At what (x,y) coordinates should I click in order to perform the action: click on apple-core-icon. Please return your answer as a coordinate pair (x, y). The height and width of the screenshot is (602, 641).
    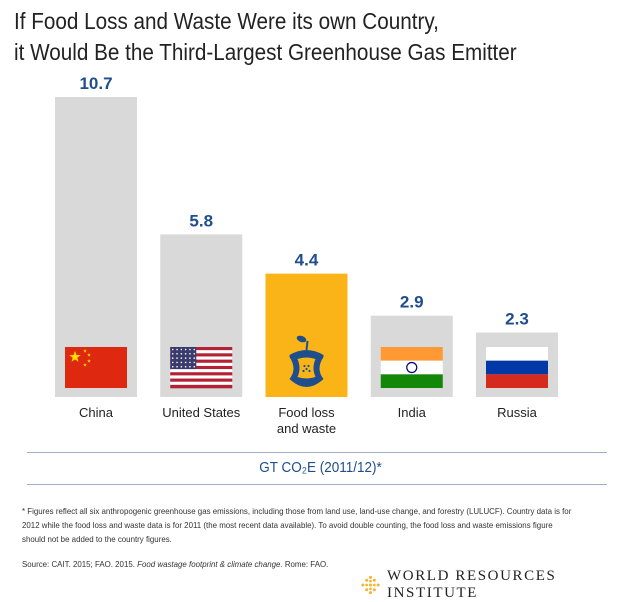
    Looking at the image, I should click on (306, 361).